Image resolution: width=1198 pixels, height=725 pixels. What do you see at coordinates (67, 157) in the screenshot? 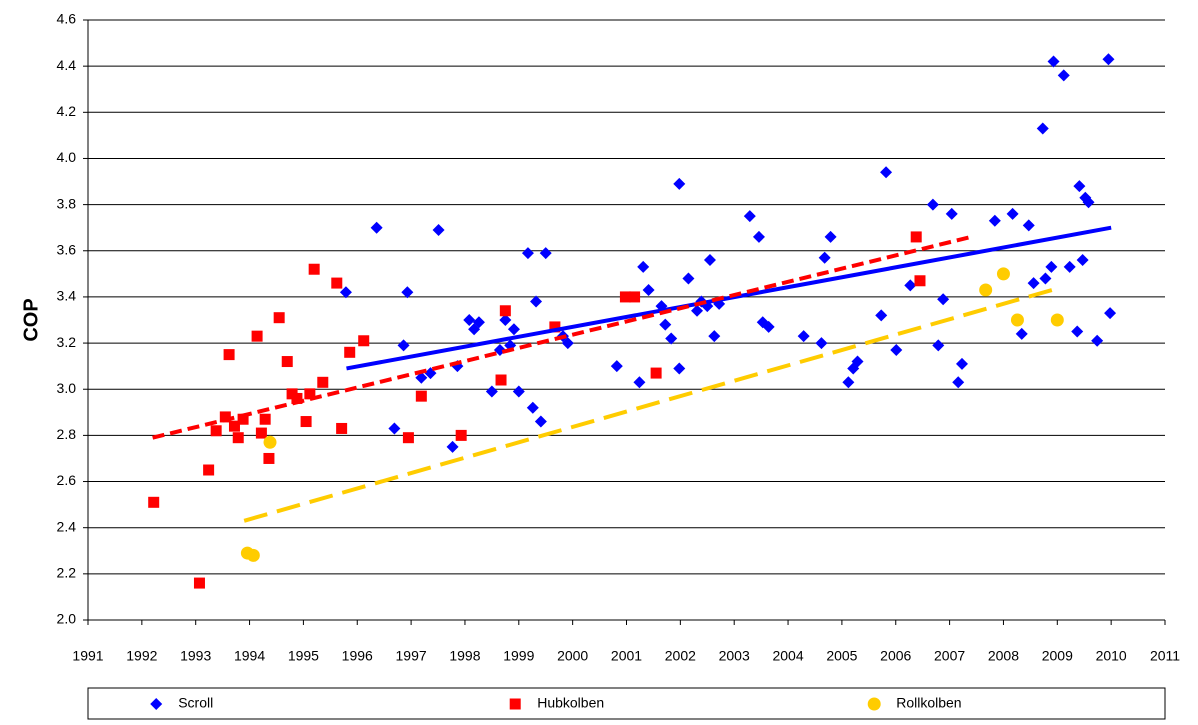
I see `y-tick-label: 4.0` at bounding box center [67, 157].